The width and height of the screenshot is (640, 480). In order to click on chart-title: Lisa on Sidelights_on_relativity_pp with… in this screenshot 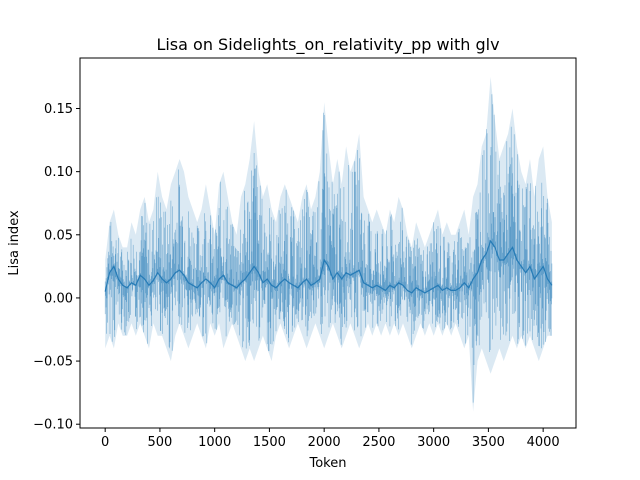, I will do `click(327, 45)`.